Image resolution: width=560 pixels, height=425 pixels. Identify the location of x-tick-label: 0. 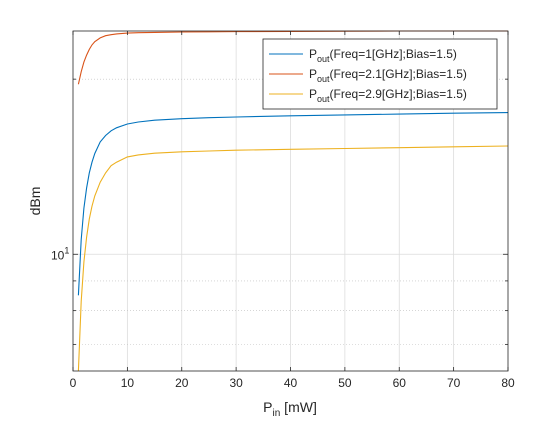
(73, 383).